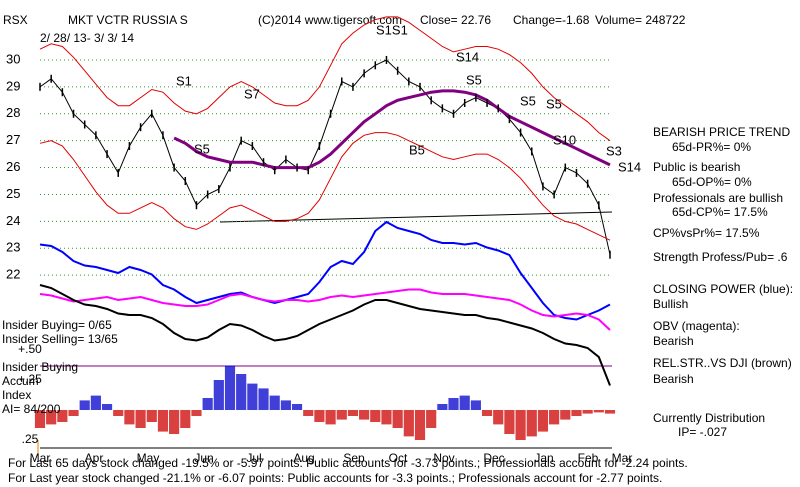 Image resolution: width=800 pixels, height=487 pixels. I want to click on insider-label: Insider Selling= 13/65, so click(60, 339).